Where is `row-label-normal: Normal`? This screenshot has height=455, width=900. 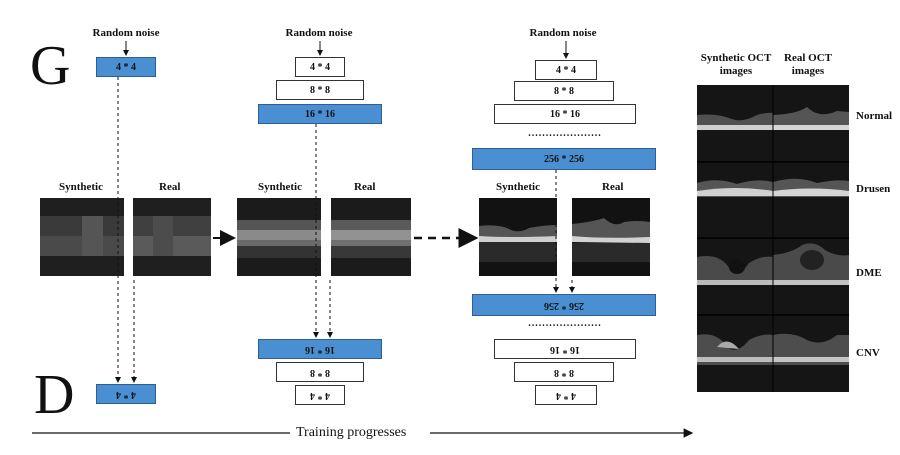 row-label-normal: Normal is located at coordinates (874, 116).